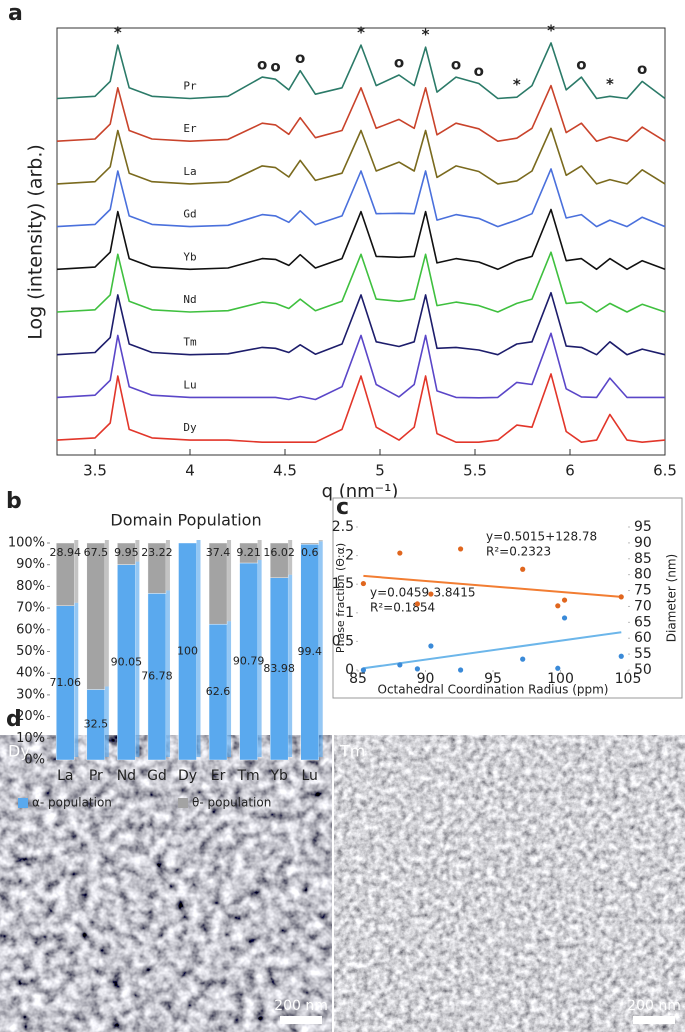 The height and width of the screenshot is (1032, 685). What do you see at coordinates (426, 679) in the screenshot?
I see `x-tick-label: 90` at bounding box center [426, 679].